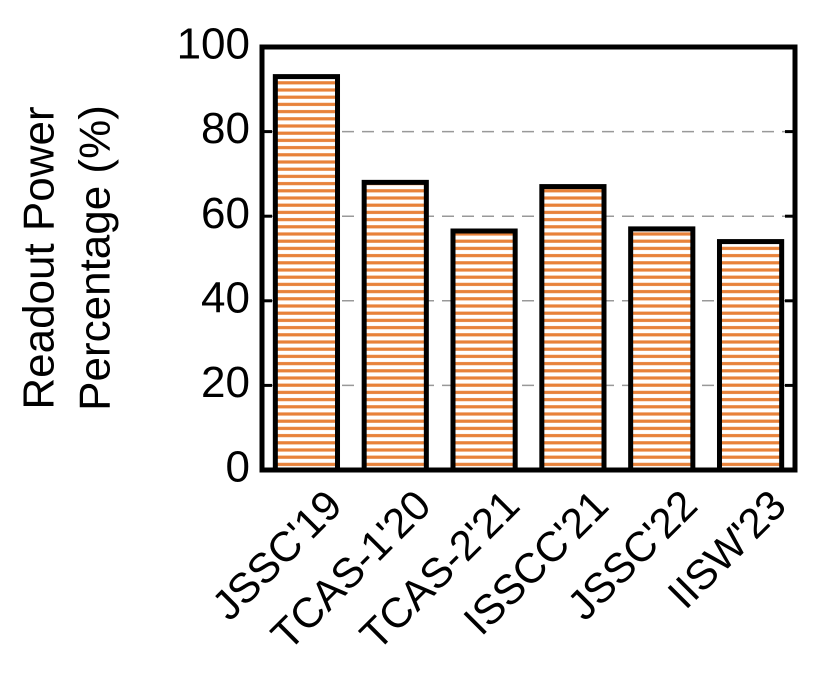  Describe the element at coordinates (225, 128) in the screenshot. I see `y-tick-label: 80` at that location.